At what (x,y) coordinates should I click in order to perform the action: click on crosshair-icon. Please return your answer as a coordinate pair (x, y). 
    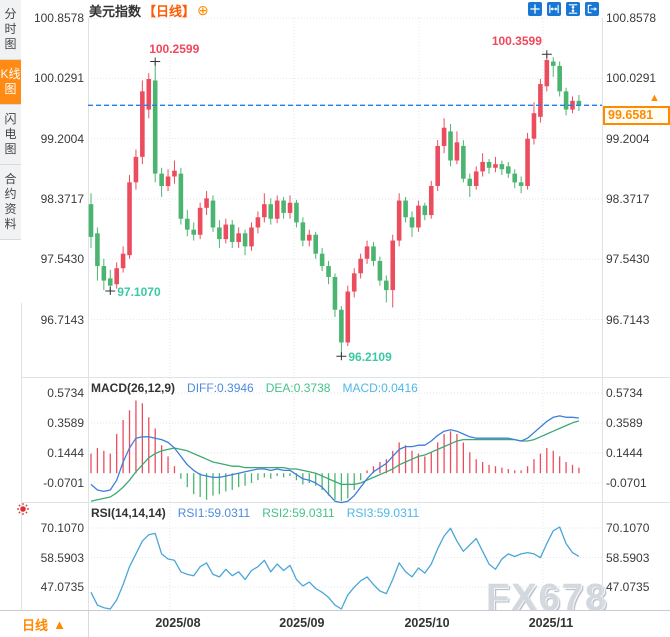
    Looking at the image, I should click on (535, 9).